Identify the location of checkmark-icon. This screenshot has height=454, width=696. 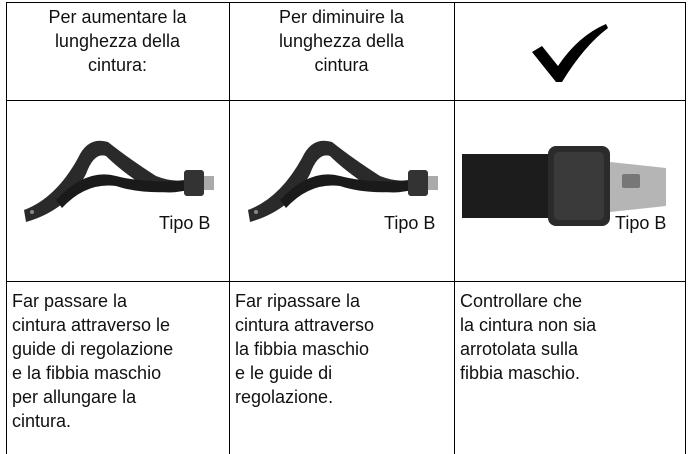
(570, 53).